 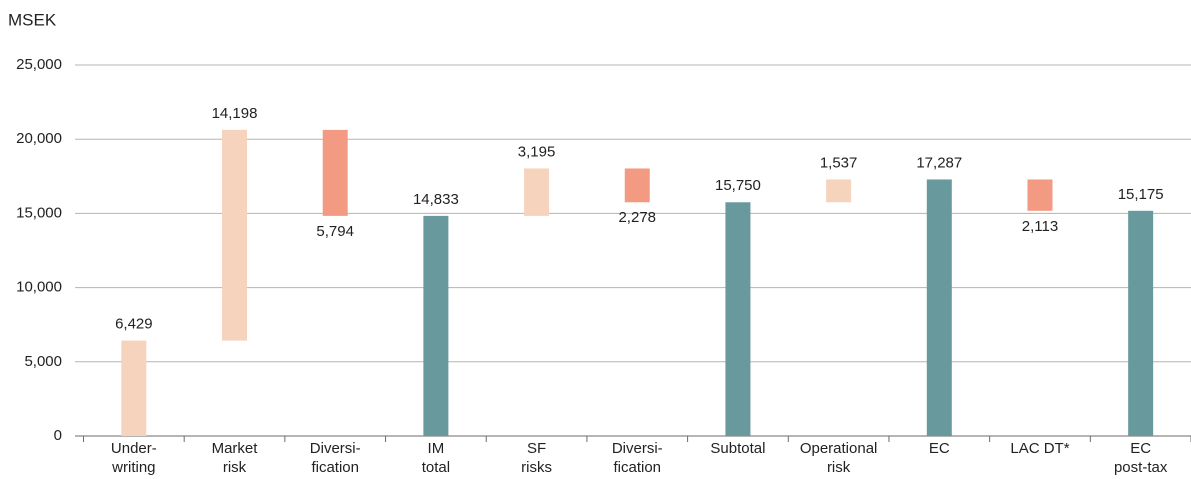 What do you see at coordinates (134, 448) in the screenshot?
I see `x-tick-label: Under-` at bounding box center [134, 448].